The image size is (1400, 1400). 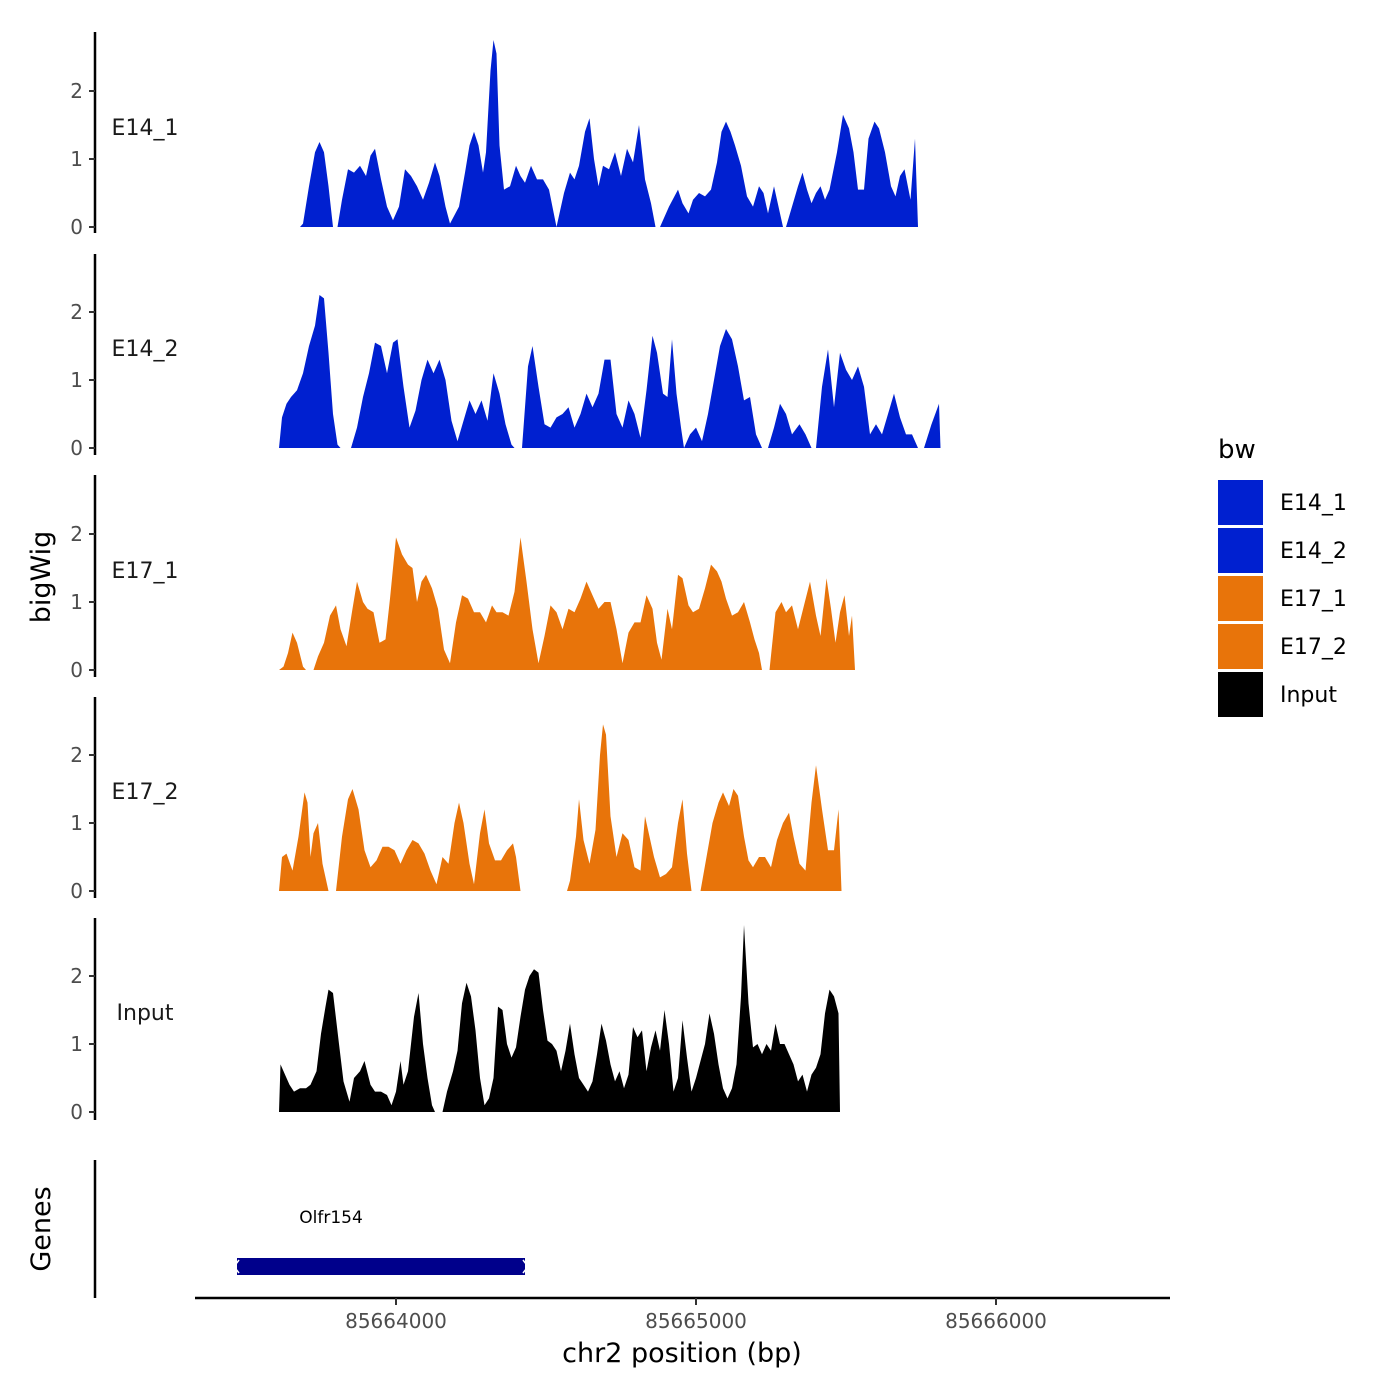 I want to click on genes-layer: Olfr154, so click(x=311, y=1229).